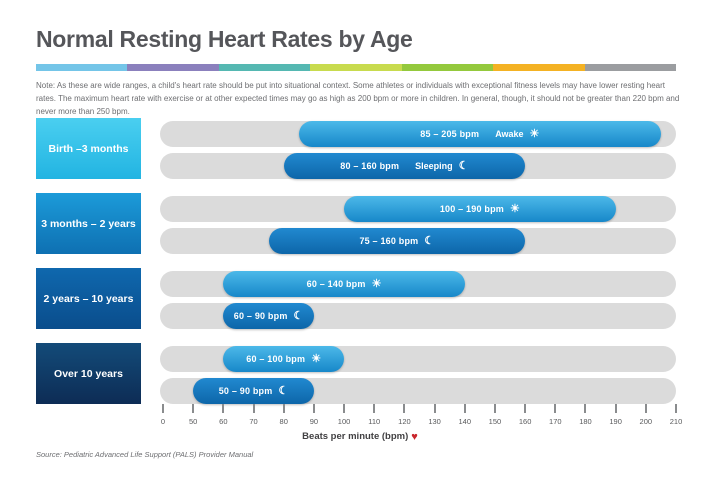 This screenshot has height=491, width=720. I want to click on axis-tick-label: 140, so click(465, 421).